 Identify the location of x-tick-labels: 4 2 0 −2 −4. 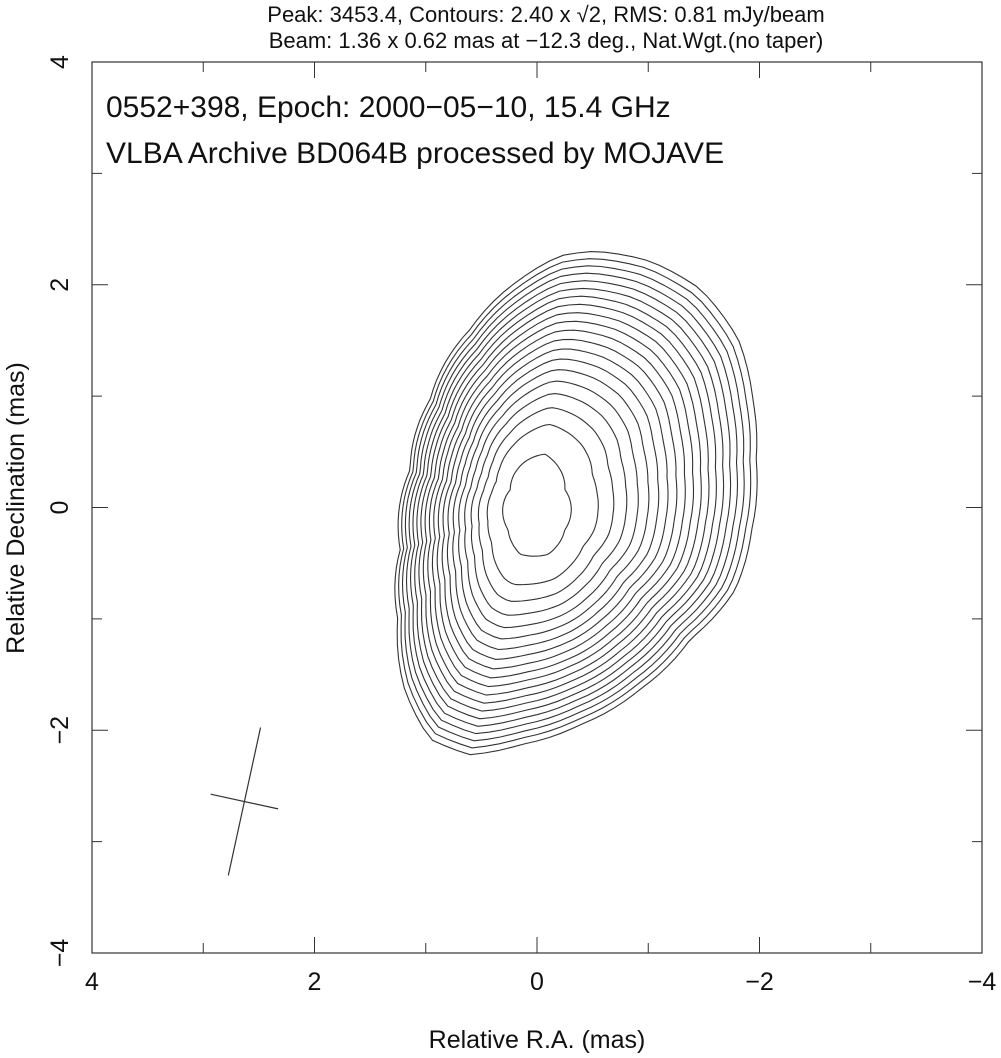
(540, 982).